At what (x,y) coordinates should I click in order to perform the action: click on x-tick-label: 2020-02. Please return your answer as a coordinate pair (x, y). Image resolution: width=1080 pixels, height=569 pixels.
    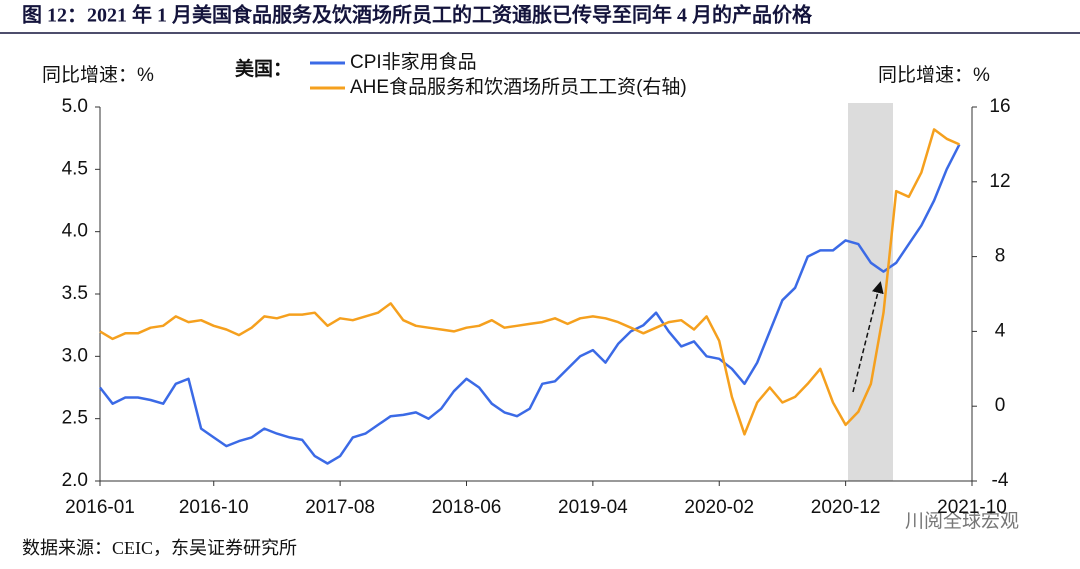
    Looking at the image, I should click on (719, 507).